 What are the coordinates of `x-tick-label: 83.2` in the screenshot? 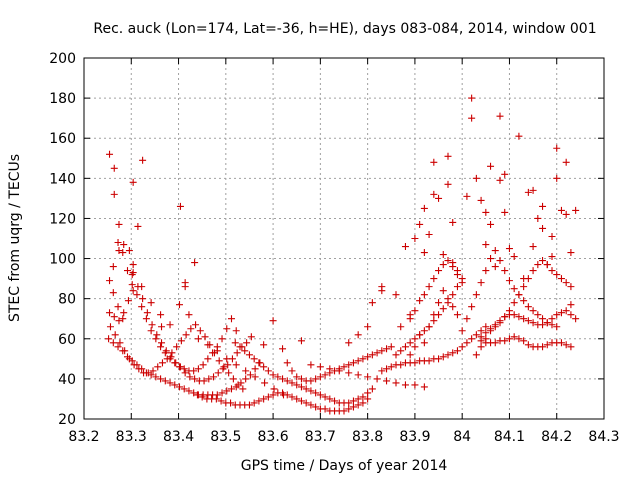 It's located at (83, 437).